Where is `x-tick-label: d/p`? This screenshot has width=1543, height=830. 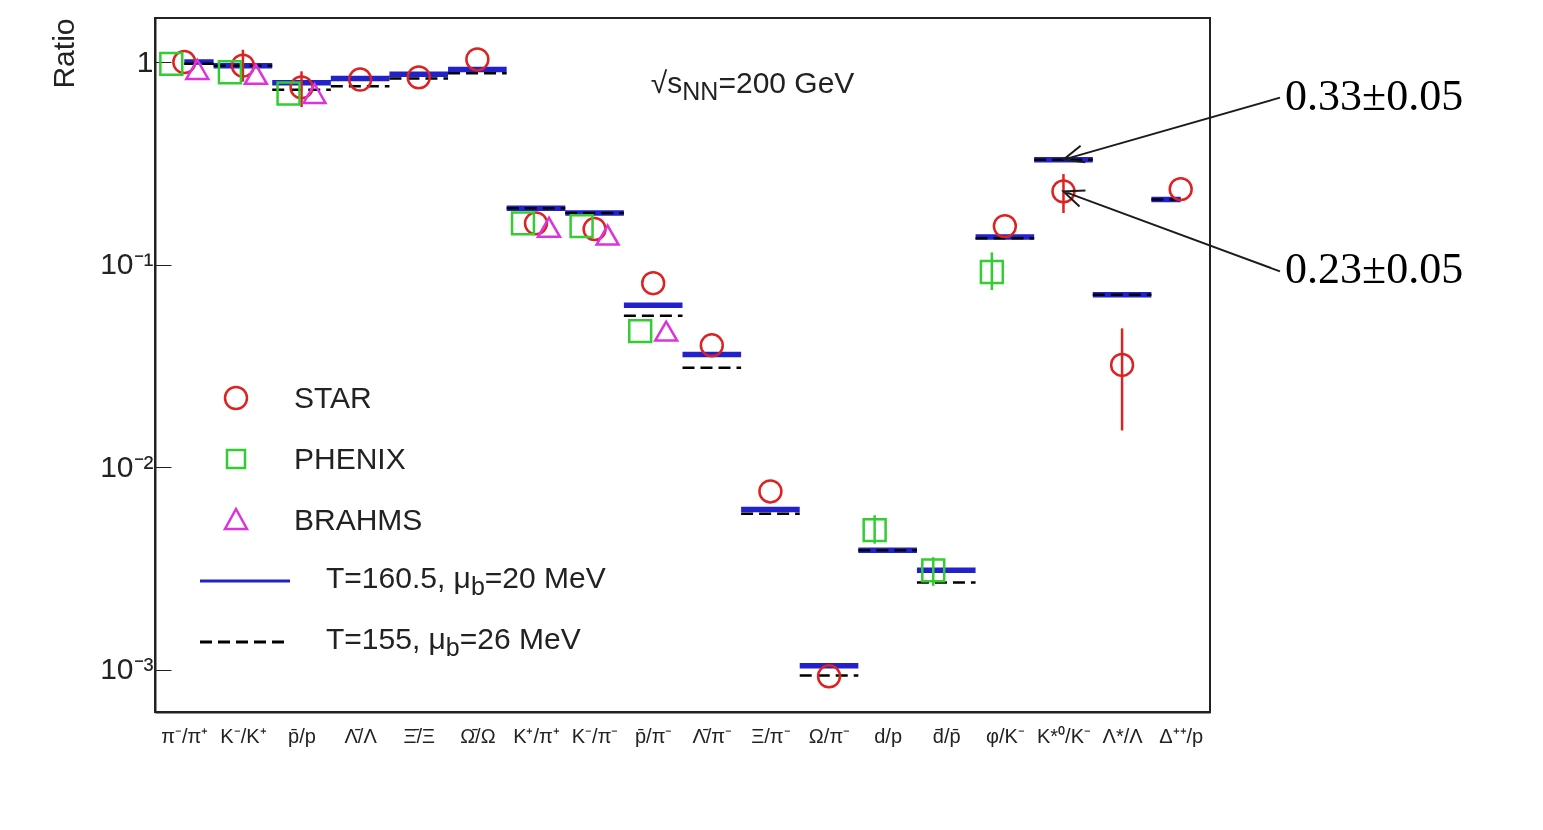 x-tick-label: d/p is located at coordinates (888, 735).